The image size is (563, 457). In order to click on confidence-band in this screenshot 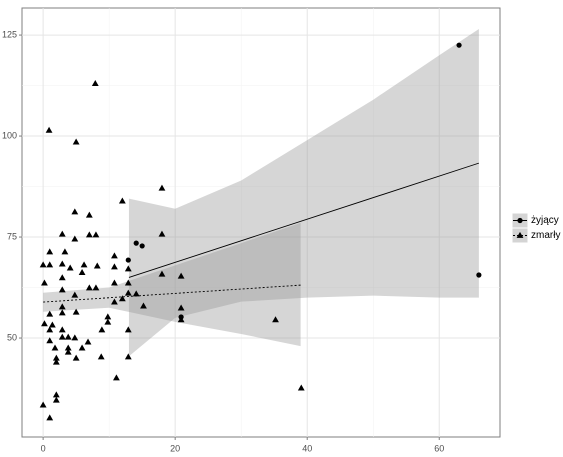, I will do `click(172, 284)`.